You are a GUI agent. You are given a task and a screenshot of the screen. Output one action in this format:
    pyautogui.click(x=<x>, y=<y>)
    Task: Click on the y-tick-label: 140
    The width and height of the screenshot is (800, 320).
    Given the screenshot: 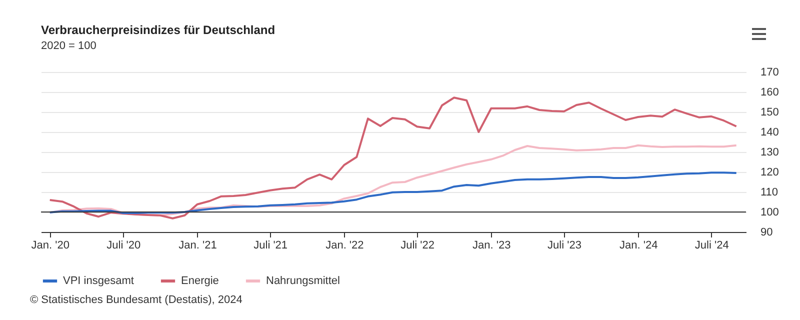 What is the action you would take?
    pyautogui.click(x=769, y=132)
    